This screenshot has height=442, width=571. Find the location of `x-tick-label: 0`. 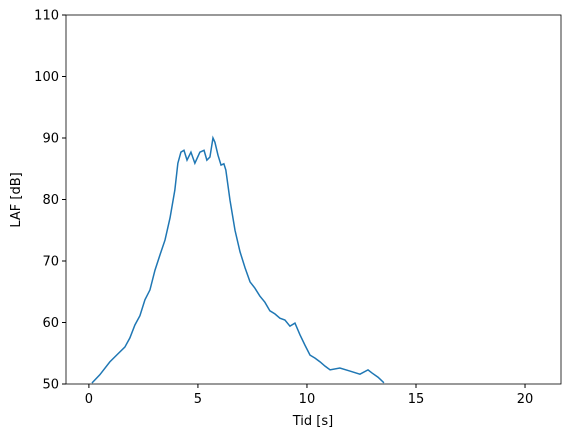

x-tick-label: 0 is located at coordinates (89, 399).